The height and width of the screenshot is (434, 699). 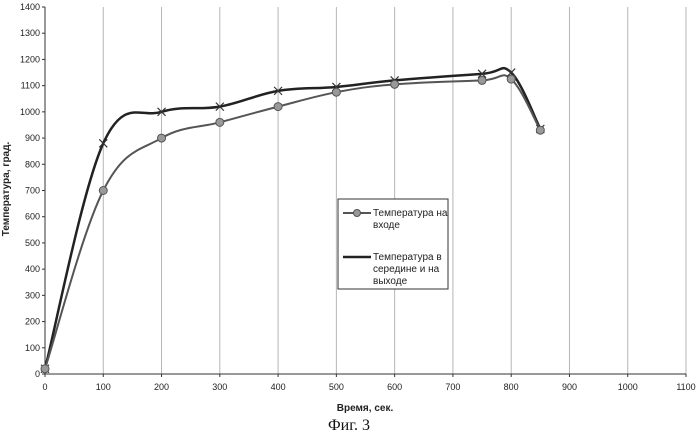 I want to click on x-tick-label: 1100, so click(x=685, y=387).